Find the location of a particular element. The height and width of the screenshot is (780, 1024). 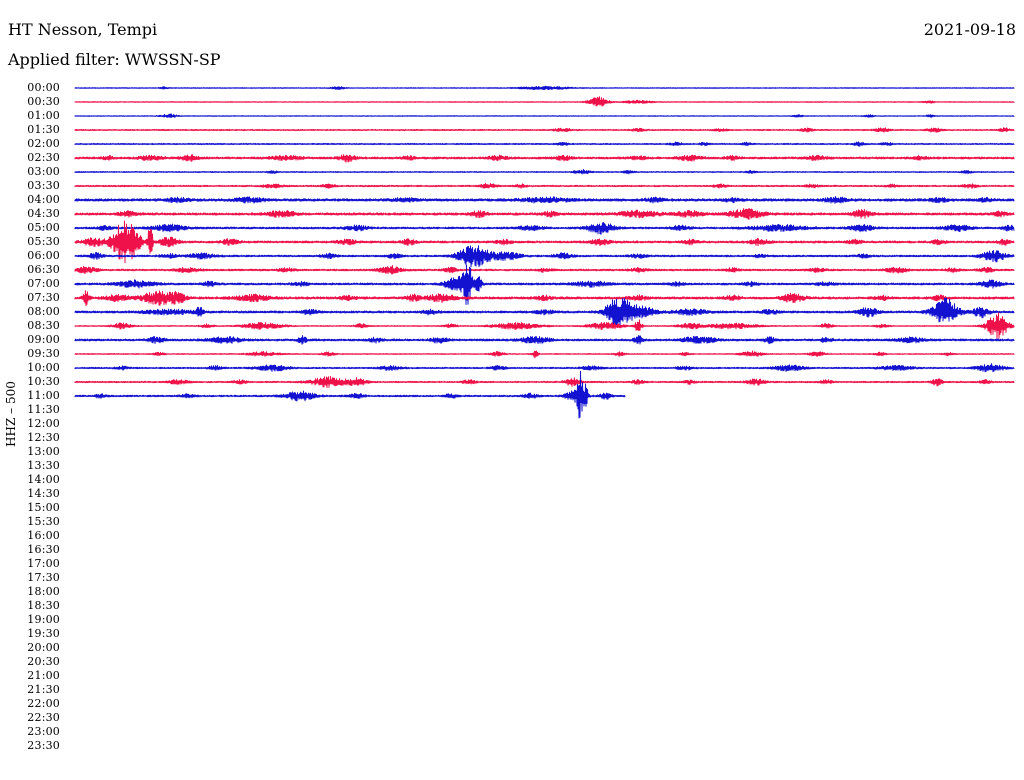

time-label-05-00: 05:00 is located at coordinates (43, 227).